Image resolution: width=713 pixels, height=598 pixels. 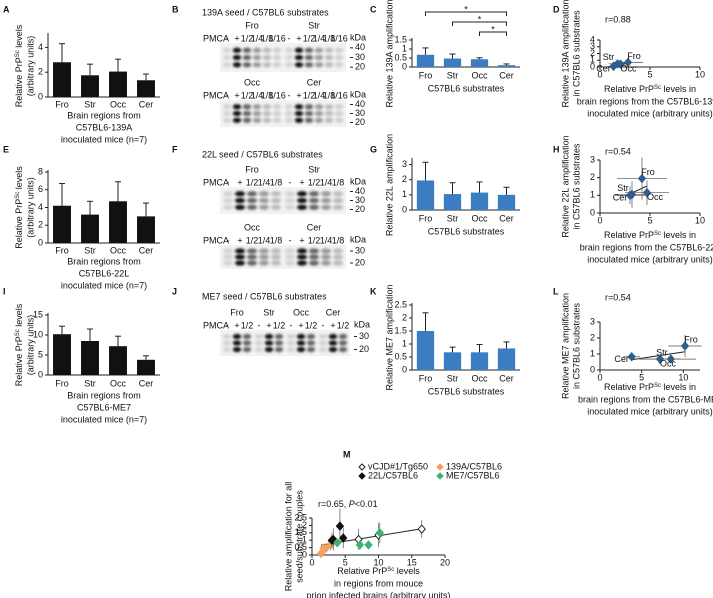 What do you see at coordinates (373, 291) in the screenshot?
I see `panel-letter: K` at bounding box center [373, 291].